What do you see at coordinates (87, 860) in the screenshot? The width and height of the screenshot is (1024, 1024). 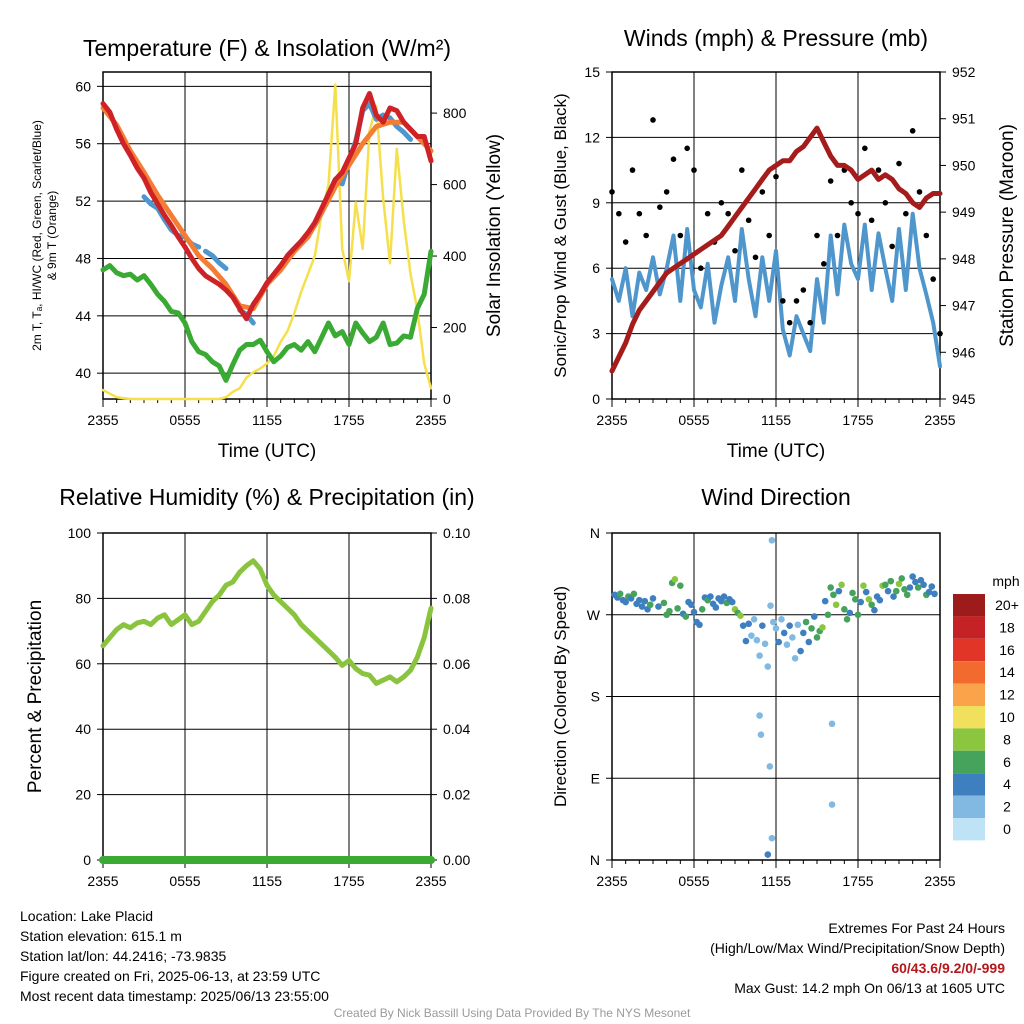 I see `y-tick-label: 0` at bounding box center [87, 860].